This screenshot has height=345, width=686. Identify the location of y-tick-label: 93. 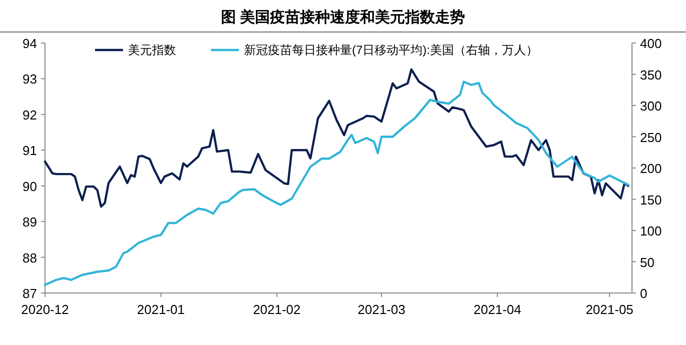
(29, 79).